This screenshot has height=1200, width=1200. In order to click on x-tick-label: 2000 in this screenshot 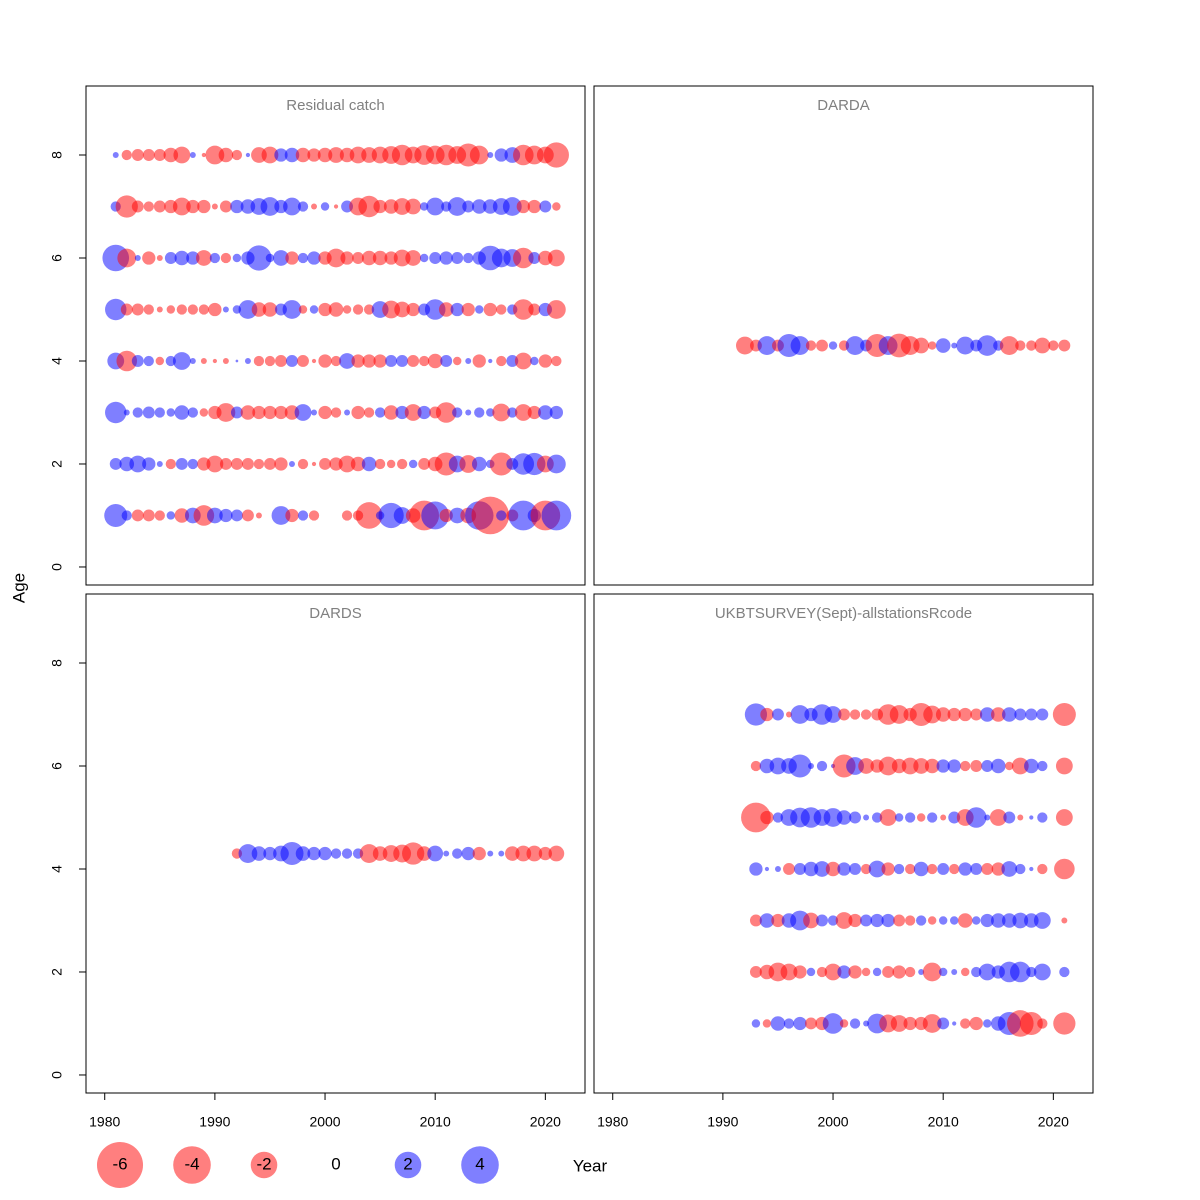, I will do `click(832, 1122)`.